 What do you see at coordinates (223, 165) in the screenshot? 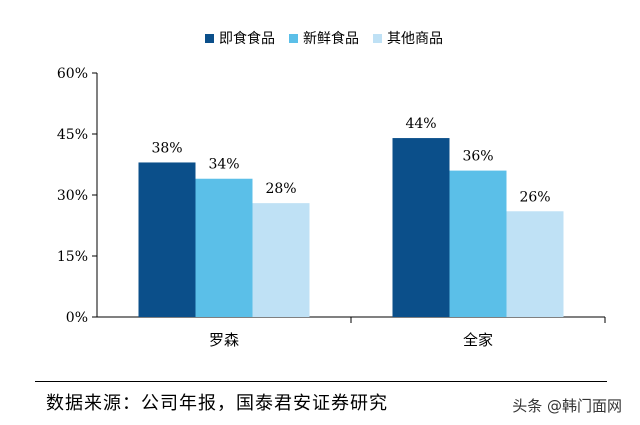
I see `bar-value-label: 34%` at bounding box center [223, 165].